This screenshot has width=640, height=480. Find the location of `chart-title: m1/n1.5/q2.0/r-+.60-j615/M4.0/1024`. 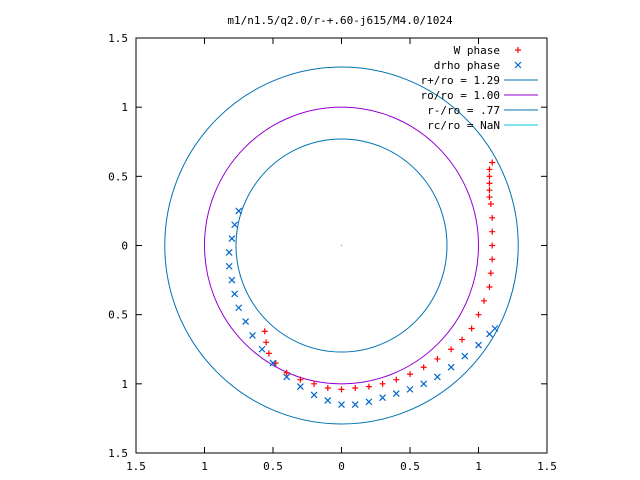

chart-title: m1/n1.5/q2.0/r-+.60-j615/M4.0/1024 is located at coordinates (340, 20).